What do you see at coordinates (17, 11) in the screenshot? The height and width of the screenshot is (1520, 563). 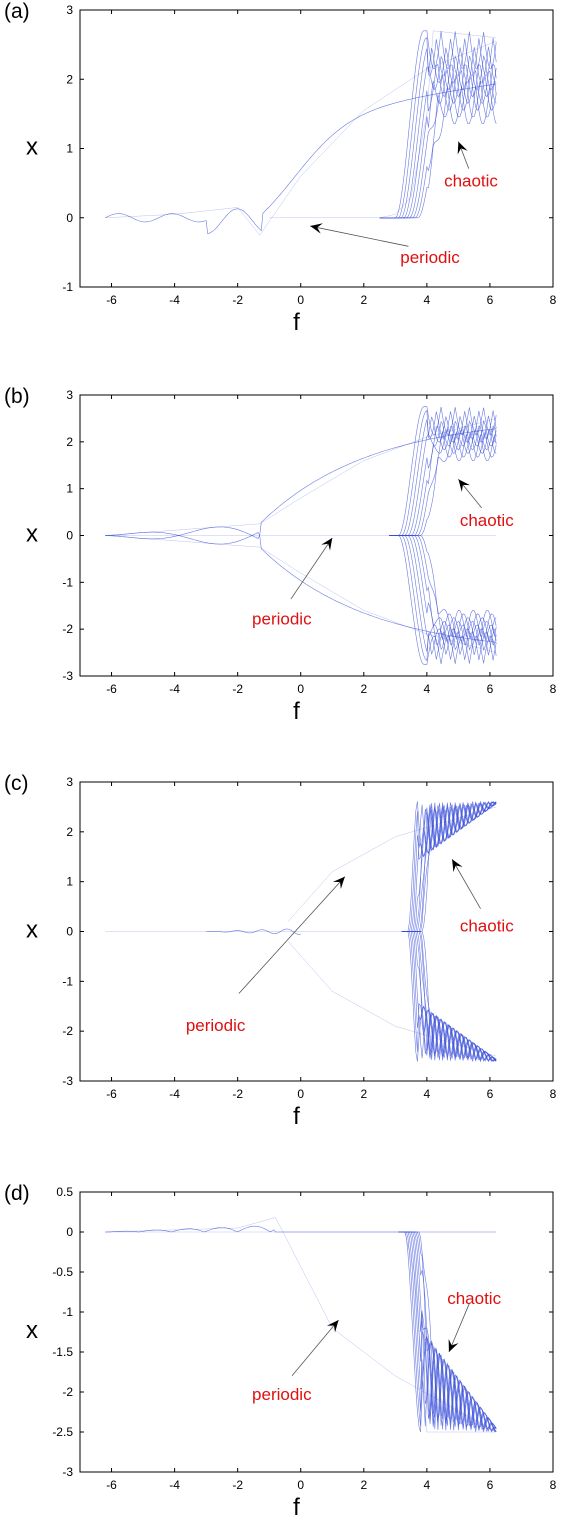 I see `panel-label: (a)` at bounding box center [17, 11].